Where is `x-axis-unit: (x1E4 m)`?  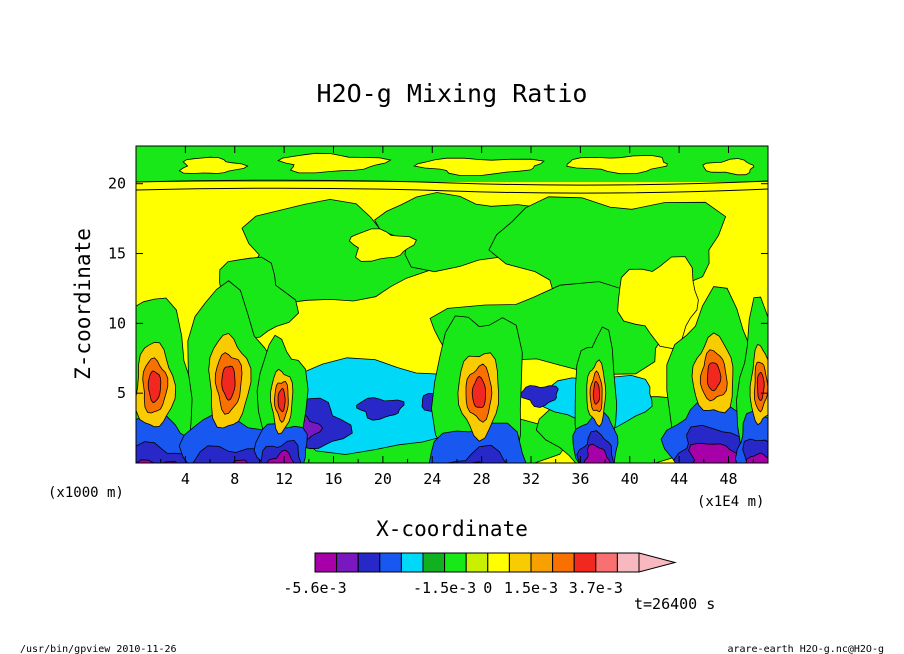 x-axis-unit: (x1E4 m) is located at coordinates (730, 502).